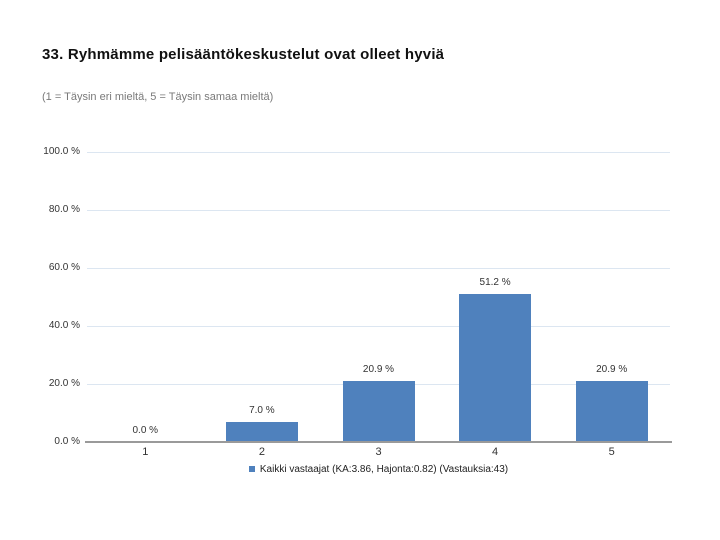 The width and height of the screenshot is (720, 540). Describe the element at coordinates (145, 452) in the screenshot. I see `x-axis-category-label: 1` at that location.